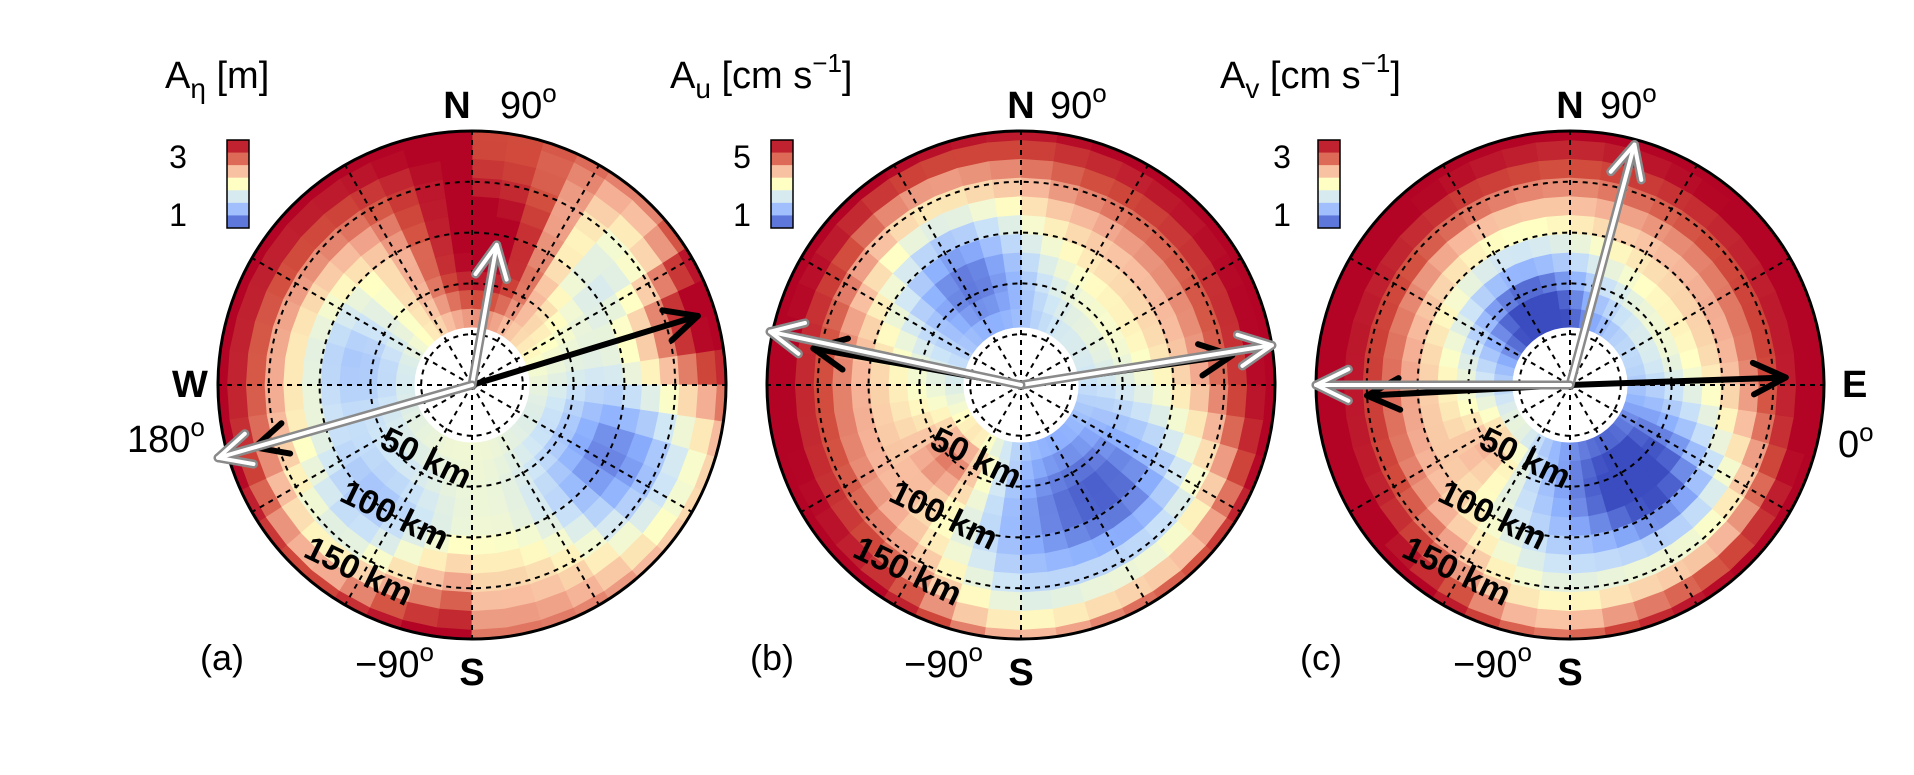 This screenshot has width=1914, height=775. Describe the element at coordinates (1550, 276) in the screenshot. I see `arrows-c` at that location.